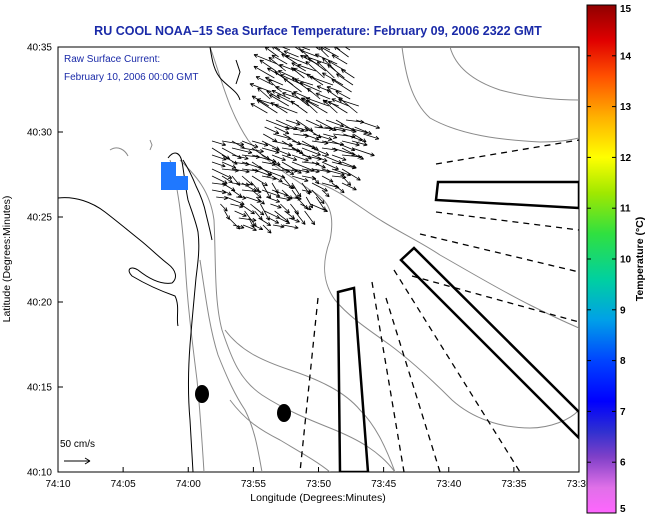 Image resolution: width=651 pixels, height=519 pixels. What do you see at coordinates (578, 484) in the screenshot?
I see `x-tick-label: 73:30` at bounding box center [578, 484].